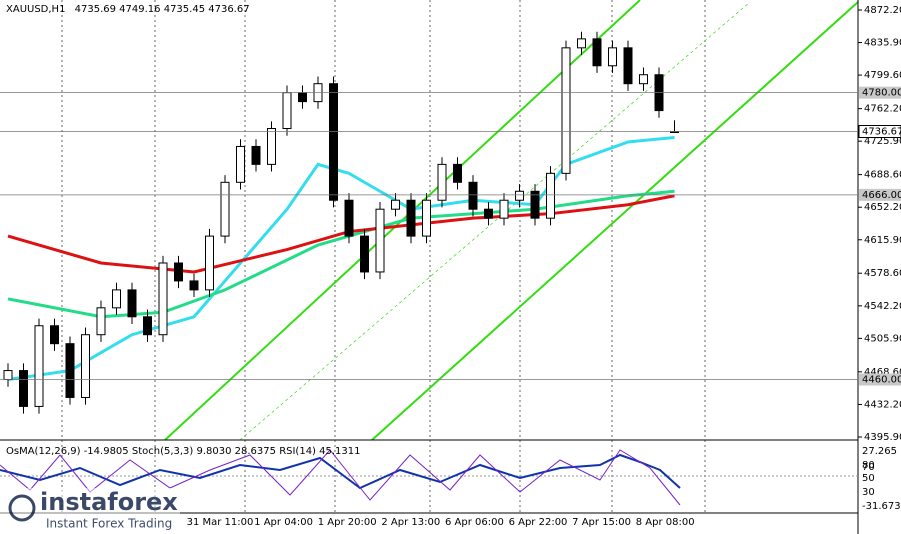 The image size is (901, 534). I want to click on level-label: 4736.67, so click(881, 132).